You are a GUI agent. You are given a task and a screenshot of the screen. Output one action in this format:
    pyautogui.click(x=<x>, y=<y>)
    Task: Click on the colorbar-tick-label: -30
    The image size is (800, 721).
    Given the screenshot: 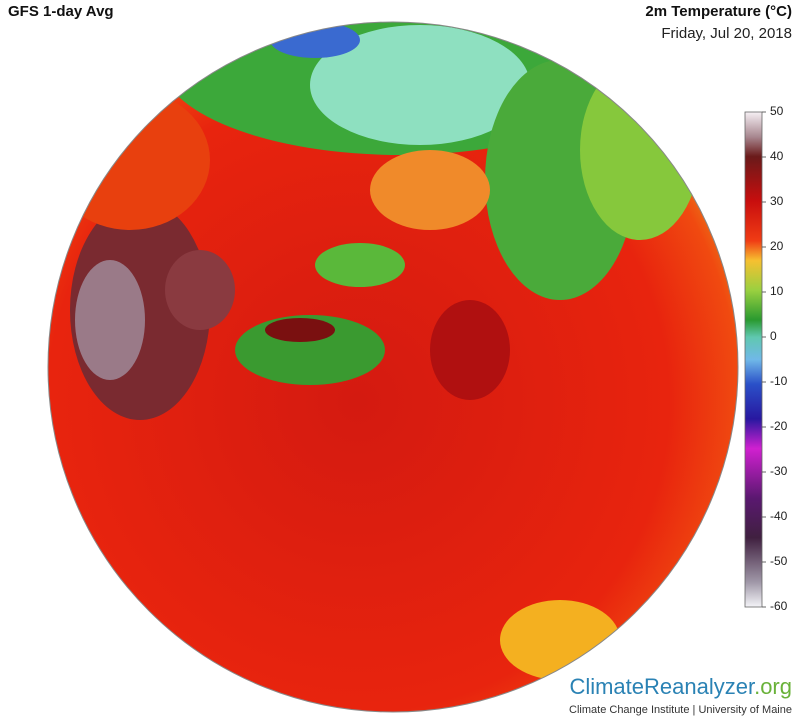 What is the action you would take?
    pyautogui.click(x=779, y=471)
    